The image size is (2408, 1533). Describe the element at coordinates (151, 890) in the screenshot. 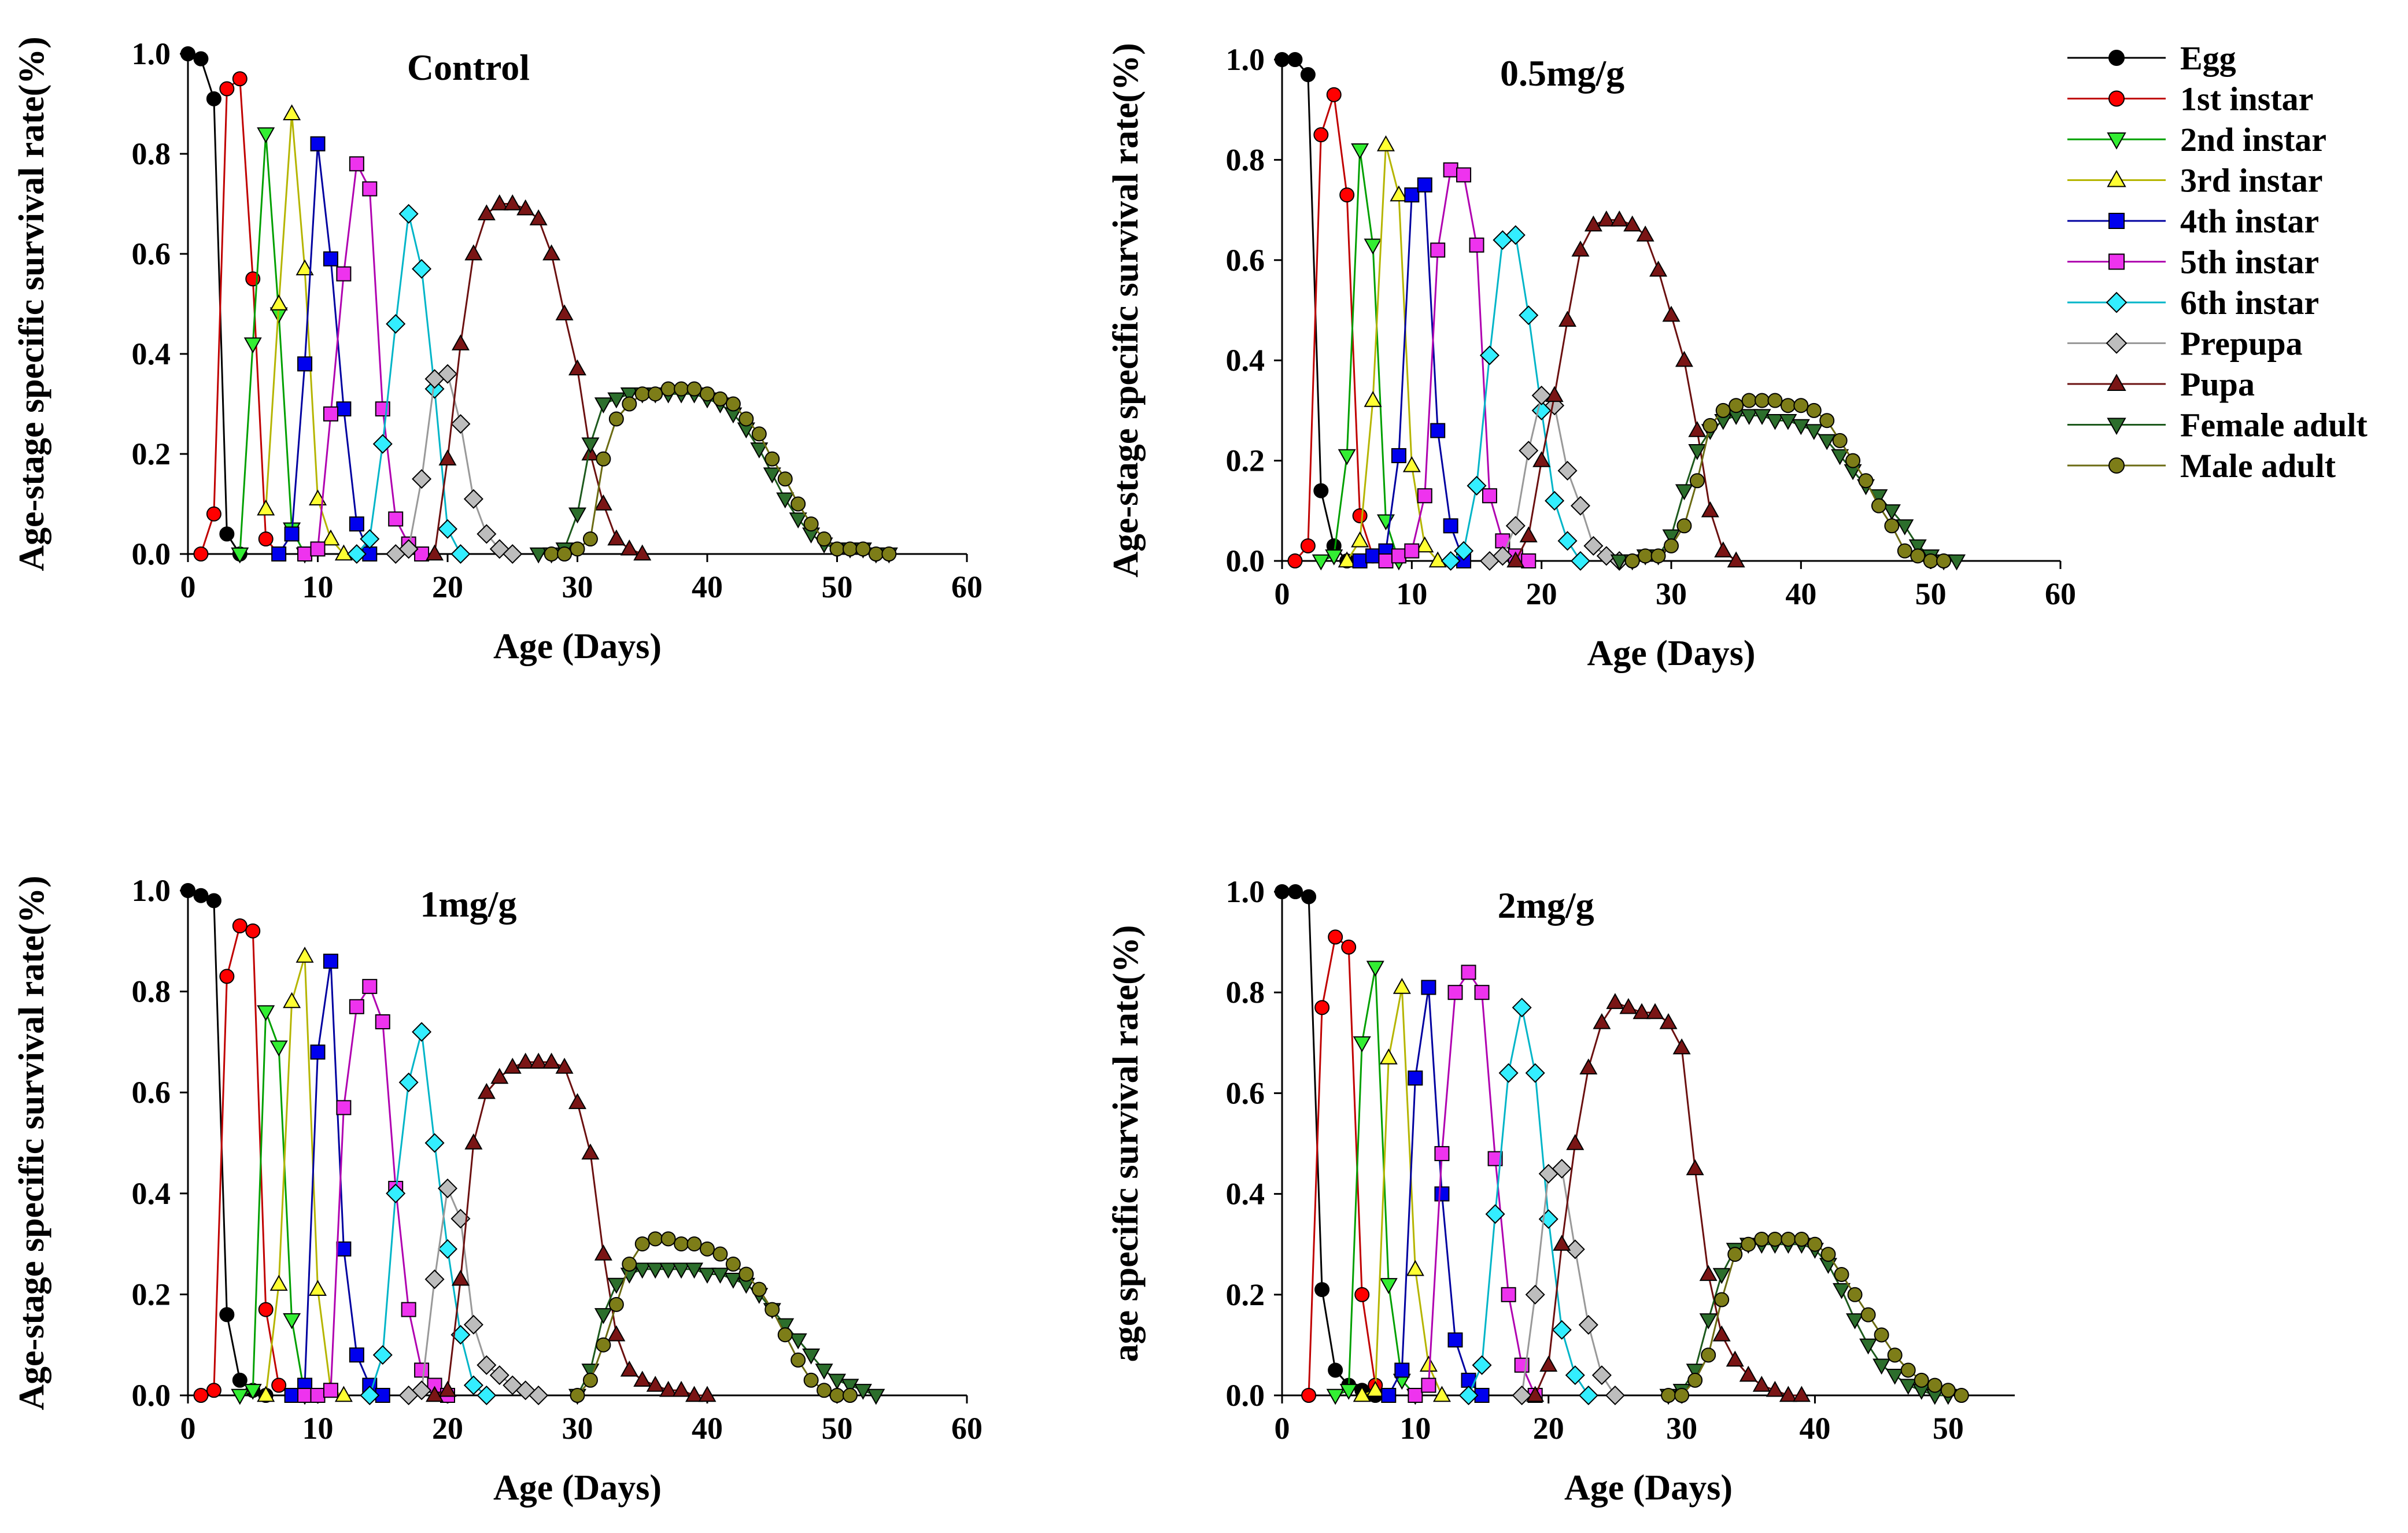

I see `y-tick-label: 1.0` at that location.